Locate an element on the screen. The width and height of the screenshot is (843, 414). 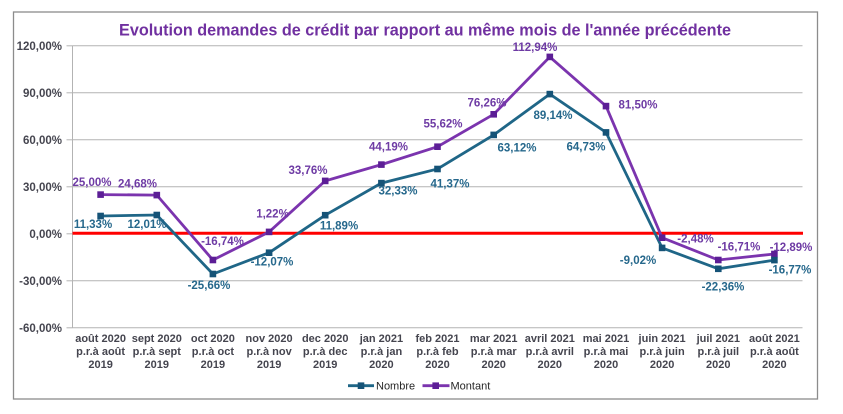
svg-text: 89,14% is located at coordinates (552, 116).